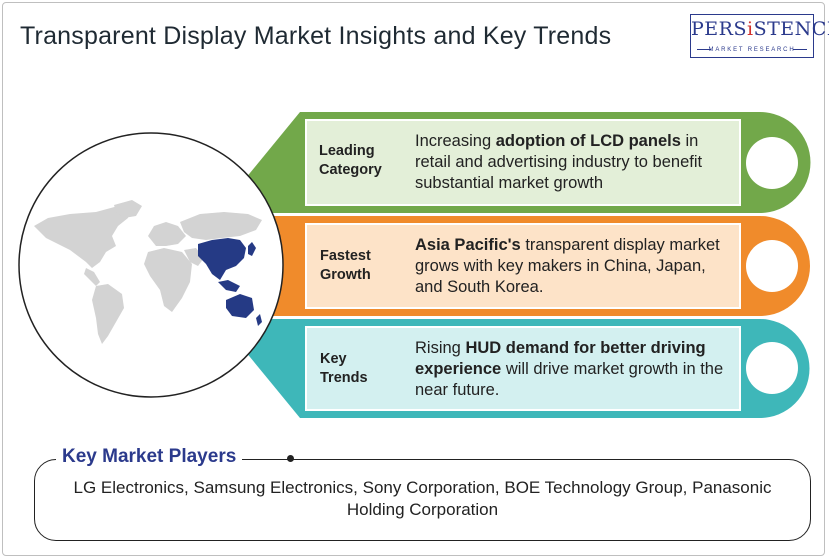 Image resolution: width=829 pixels, height=560 pixels. I want to click on key-players-title: Key Market Players, so click(149, 457).